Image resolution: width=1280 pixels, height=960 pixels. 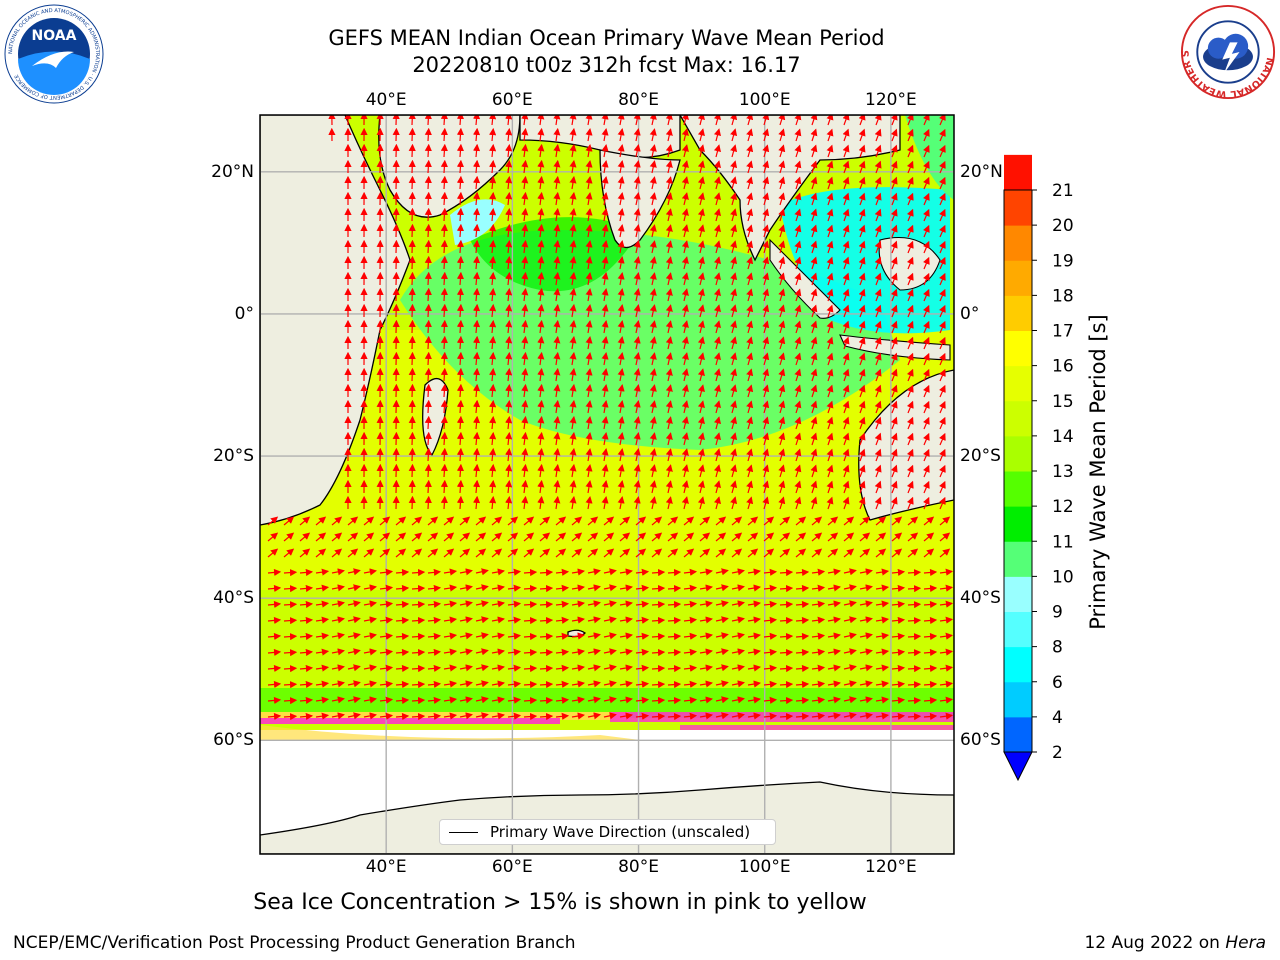 I want to click on colorbar-swatch, so click(x=1018, y=664).